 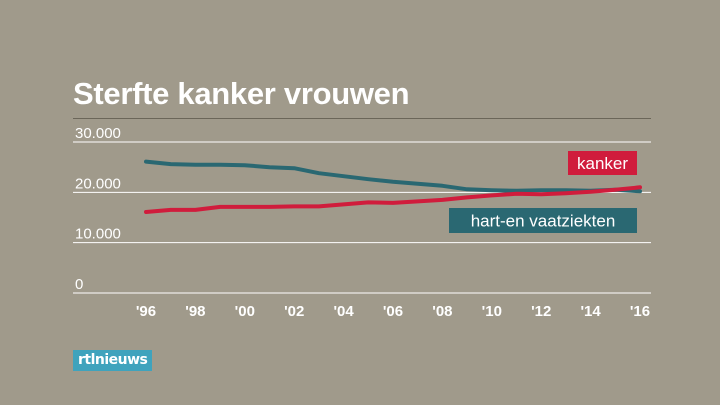 What do you see at coordinates (640, 311) in the screenshot?
I see `x-tick-label: '16` at bounding box center [640, 311].